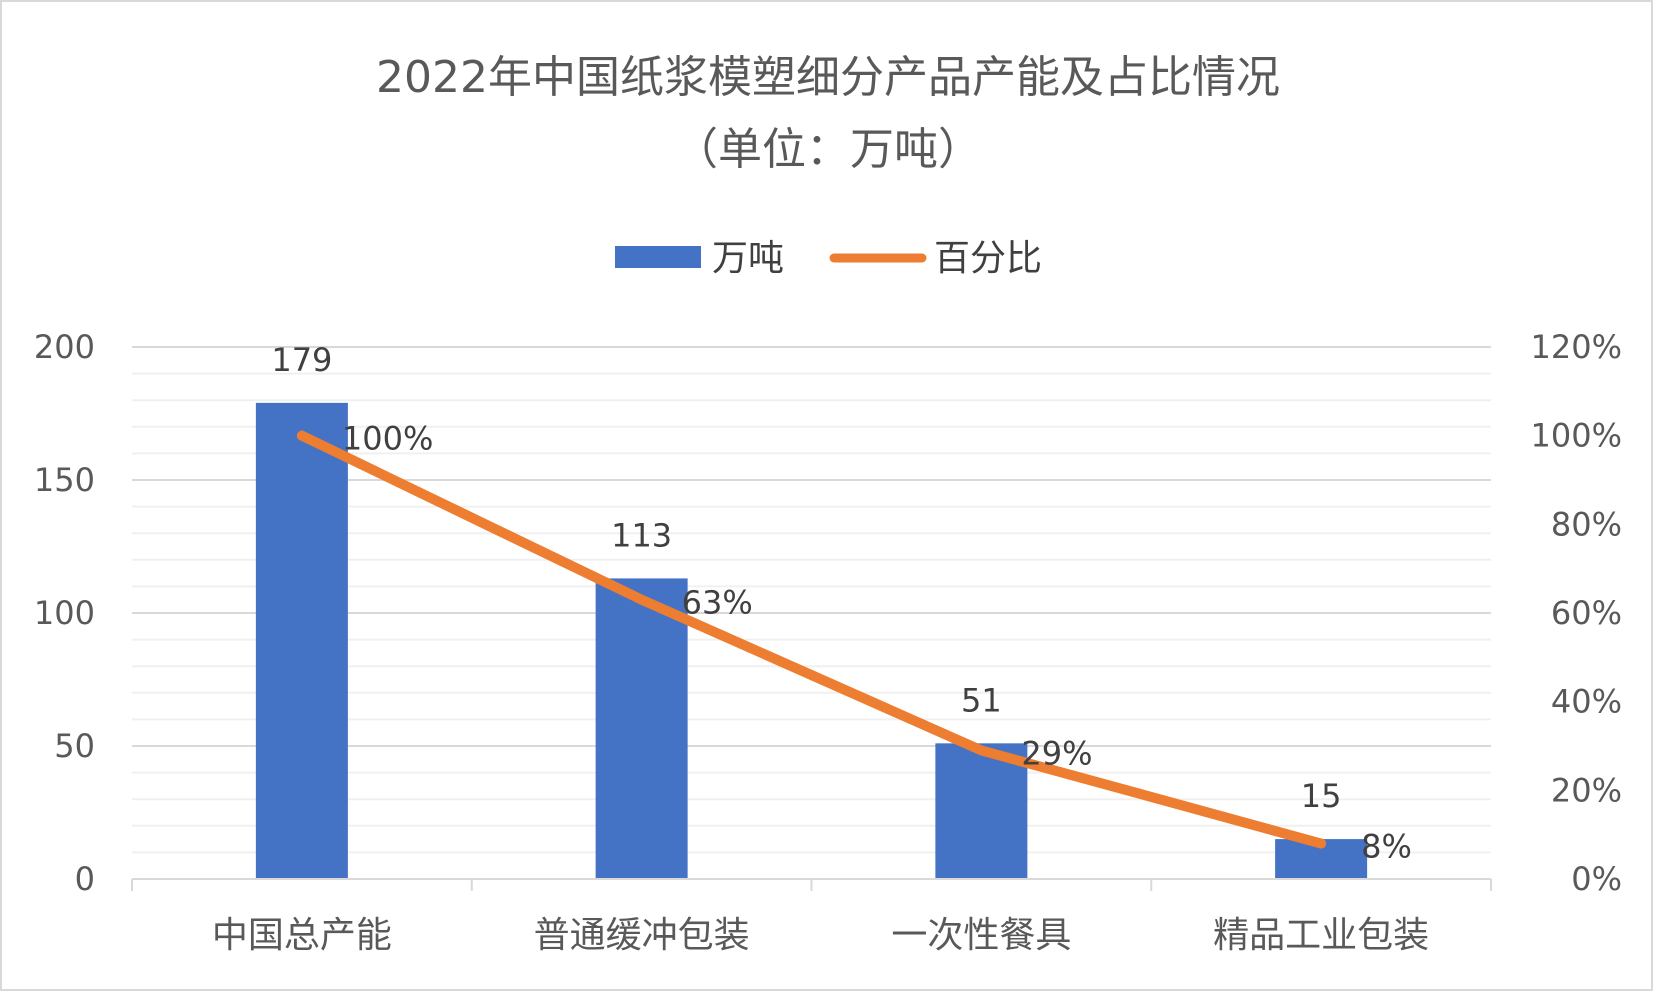 The image size is (1653, 993). What do you see at coordinates (658, 257) in the screenshot?
I see `legend-swatch-bar` at bounding box center [658, 257].